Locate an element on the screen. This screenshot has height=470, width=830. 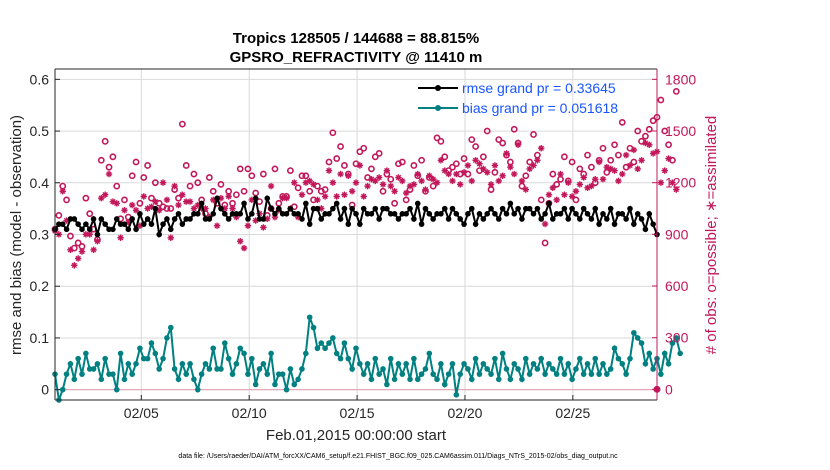
legend-bias-marker is located at coordinates (438, 108).